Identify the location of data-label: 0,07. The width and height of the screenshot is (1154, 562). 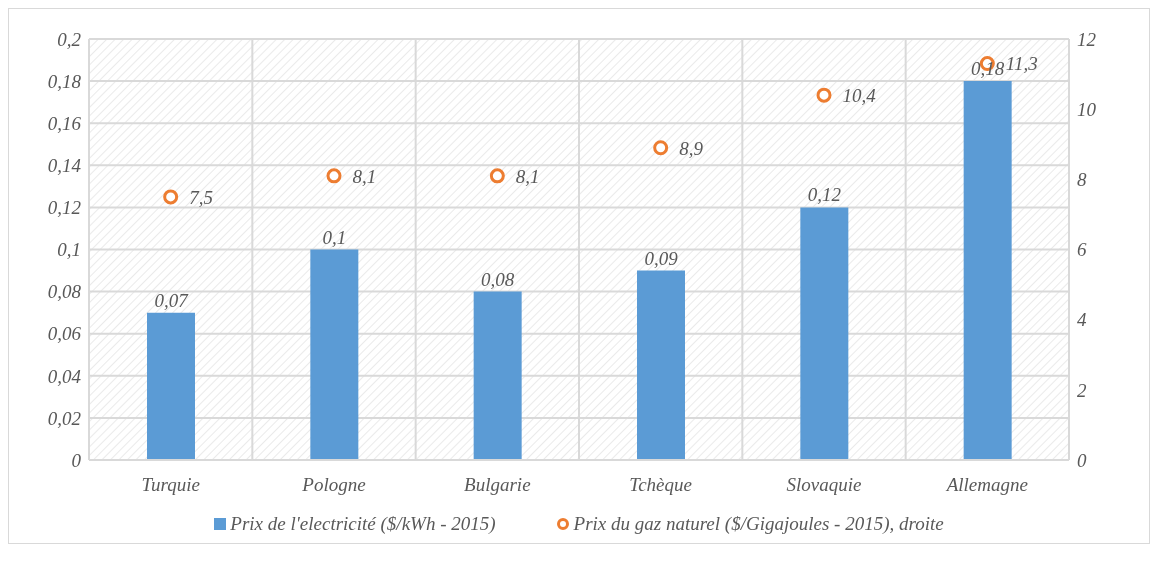
(172, 300).